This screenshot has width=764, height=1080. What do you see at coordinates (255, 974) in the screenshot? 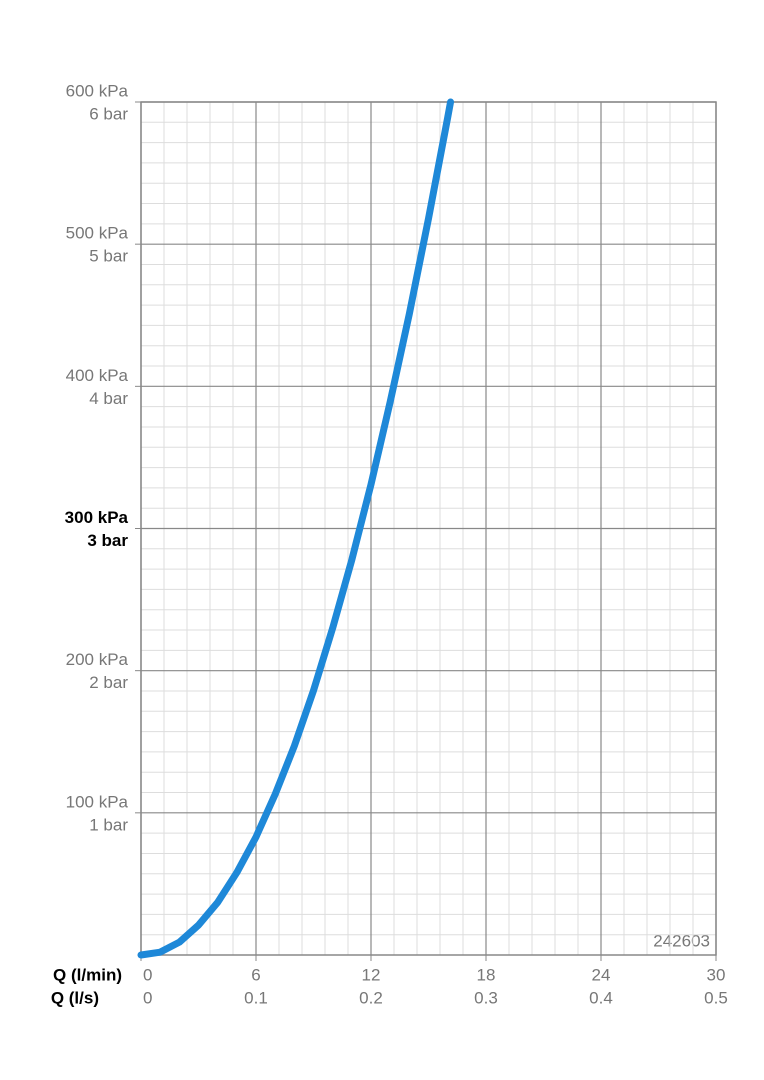
I see `x-tick-label: 6` at bounding box center [255, 974].